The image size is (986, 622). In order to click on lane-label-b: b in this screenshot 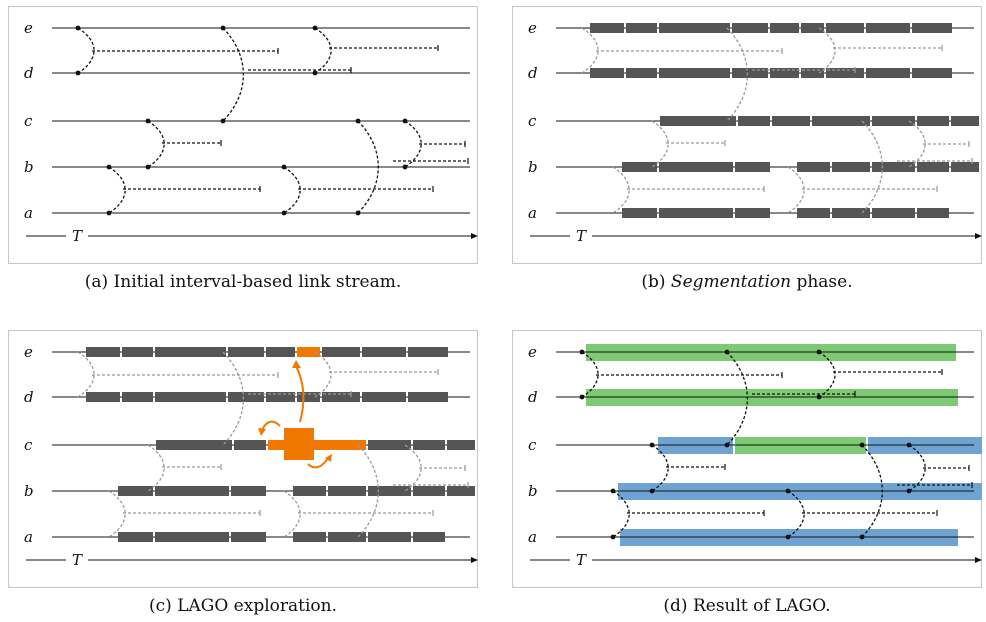, I will do `click(533, 167)`.